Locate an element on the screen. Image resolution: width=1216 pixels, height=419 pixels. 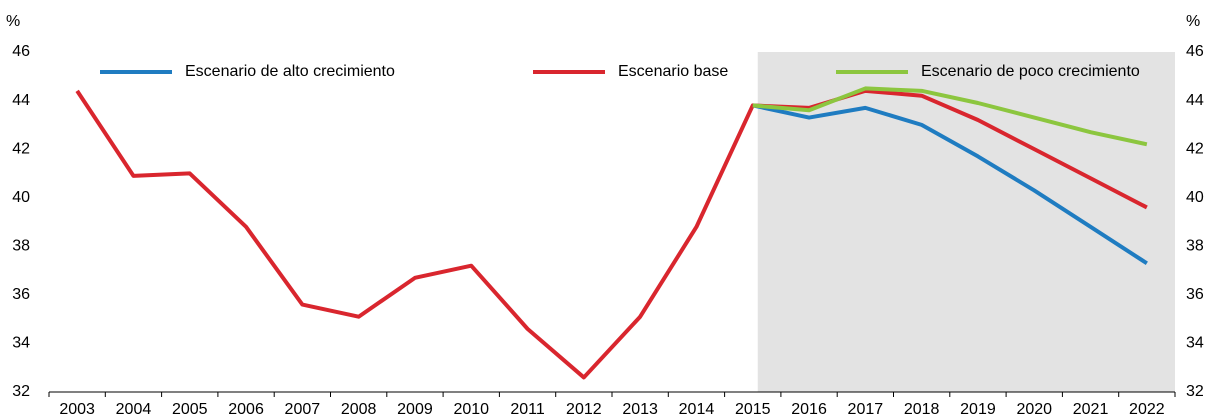
y-tick-label-right: 38 is located at coordinates (1195, 246).